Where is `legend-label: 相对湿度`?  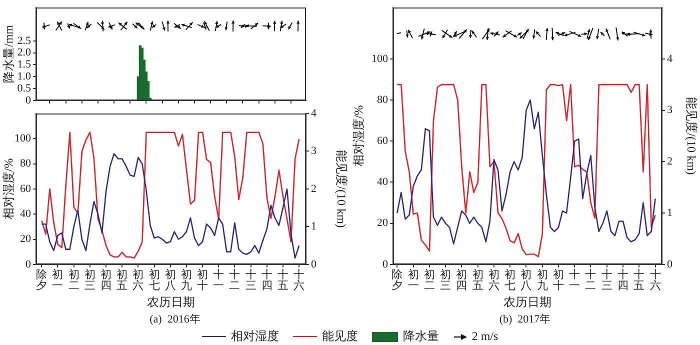 legend-label: 相对湿度 is located at coordinates (254, 336).